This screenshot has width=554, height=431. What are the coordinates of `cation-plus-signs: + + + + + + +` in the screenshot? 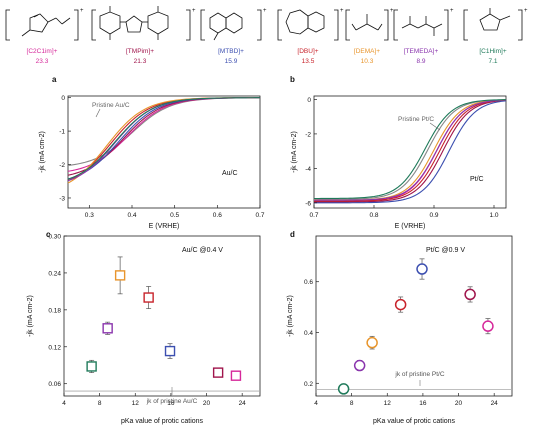 It's located at (304, 11).